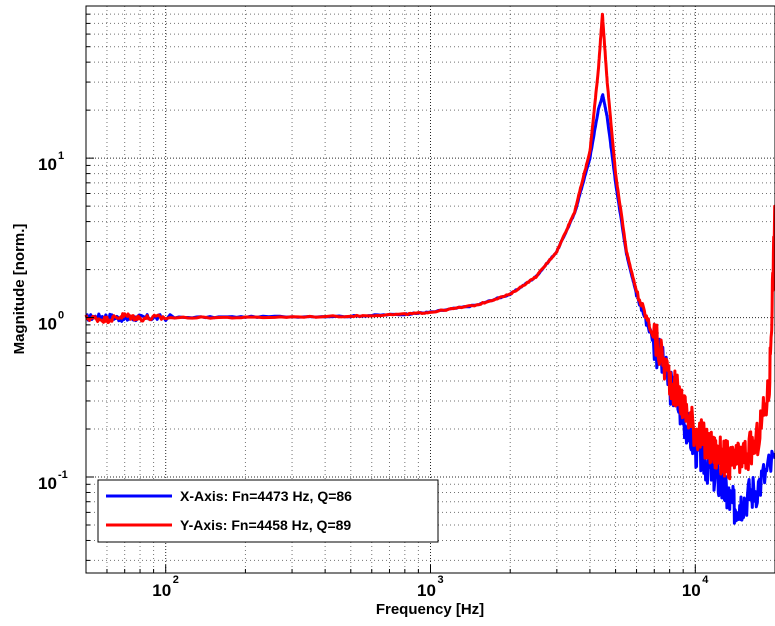 Image resolution: width=775 pixels, height=626 pixels. I want to click on x-tick-exponent: 4, so click(705, 580).